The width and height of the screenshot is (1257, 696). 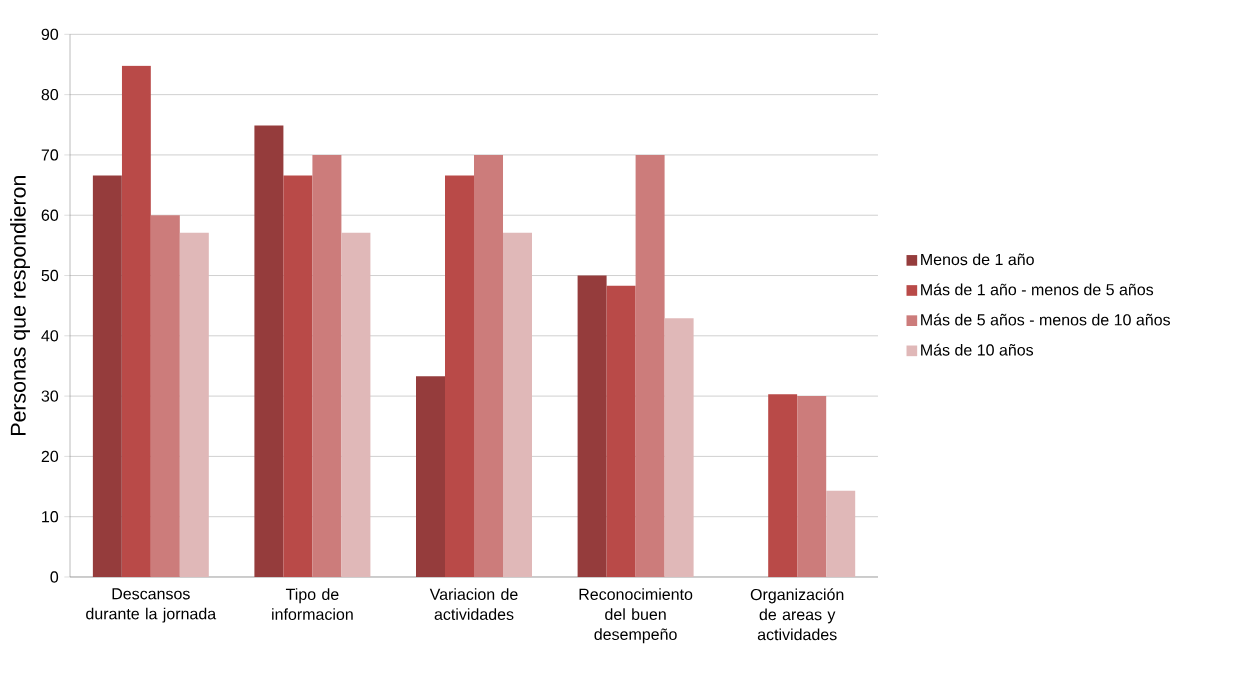 What do you see at coordinates (797, 614) in the screenshot?
I see `x-tick-label: Organización de areas y actividades` at bounding box center [797, 614].